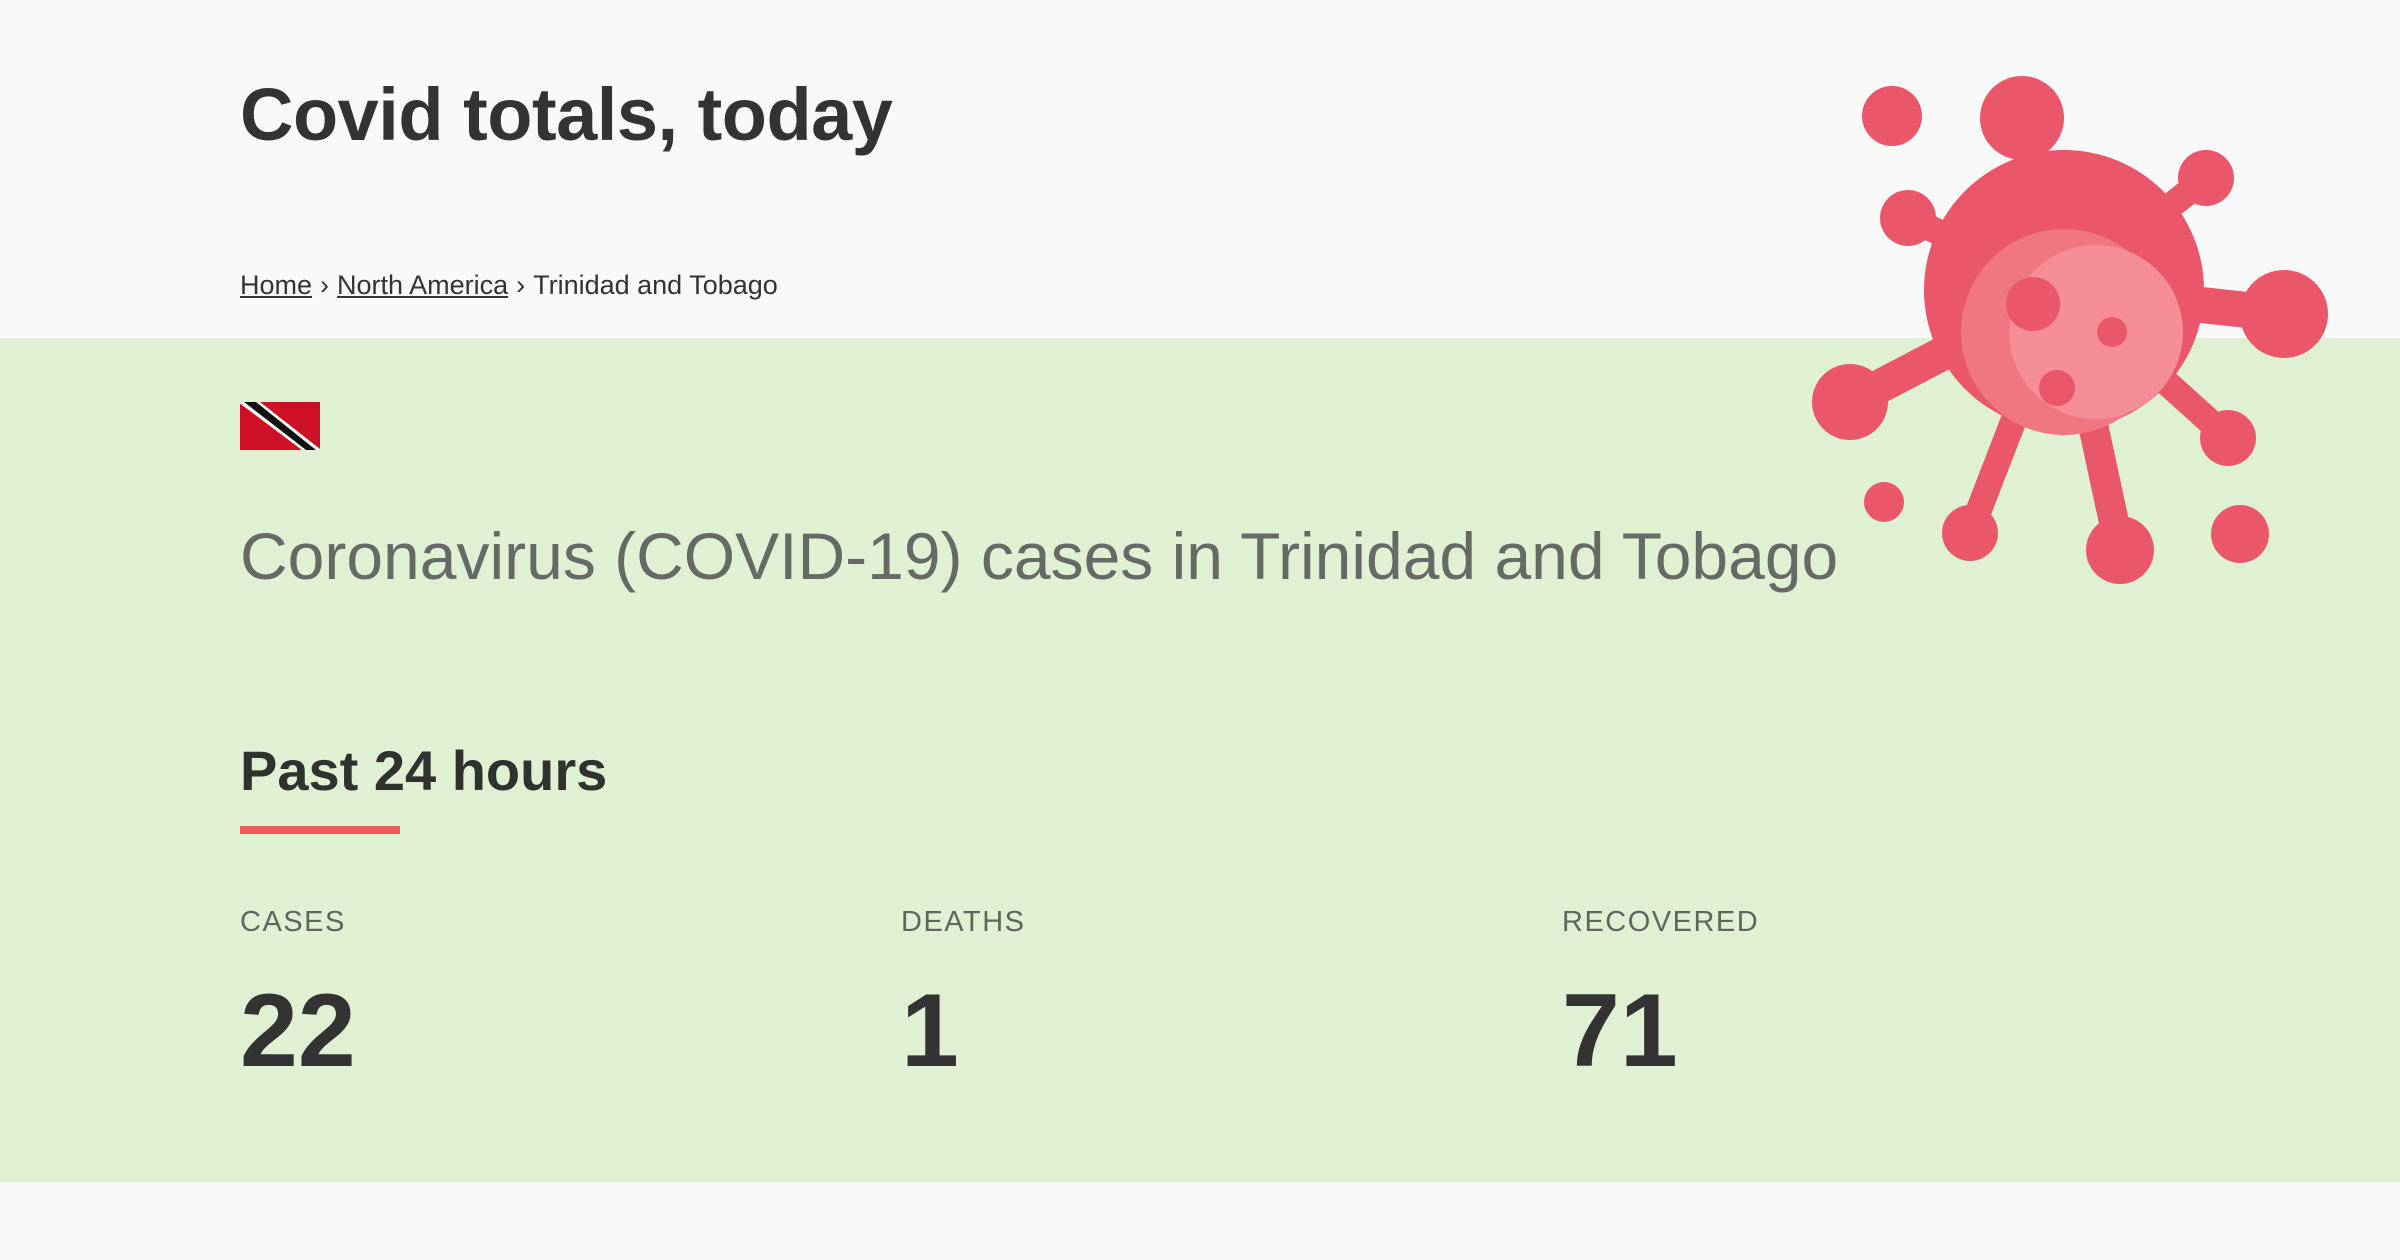 This screenshot has height=1260, width=2400. Describe the element at coordinates (655, 285) in the screenshot. I see `breadcrumb-current: Trinidad and Tobago` at that location.